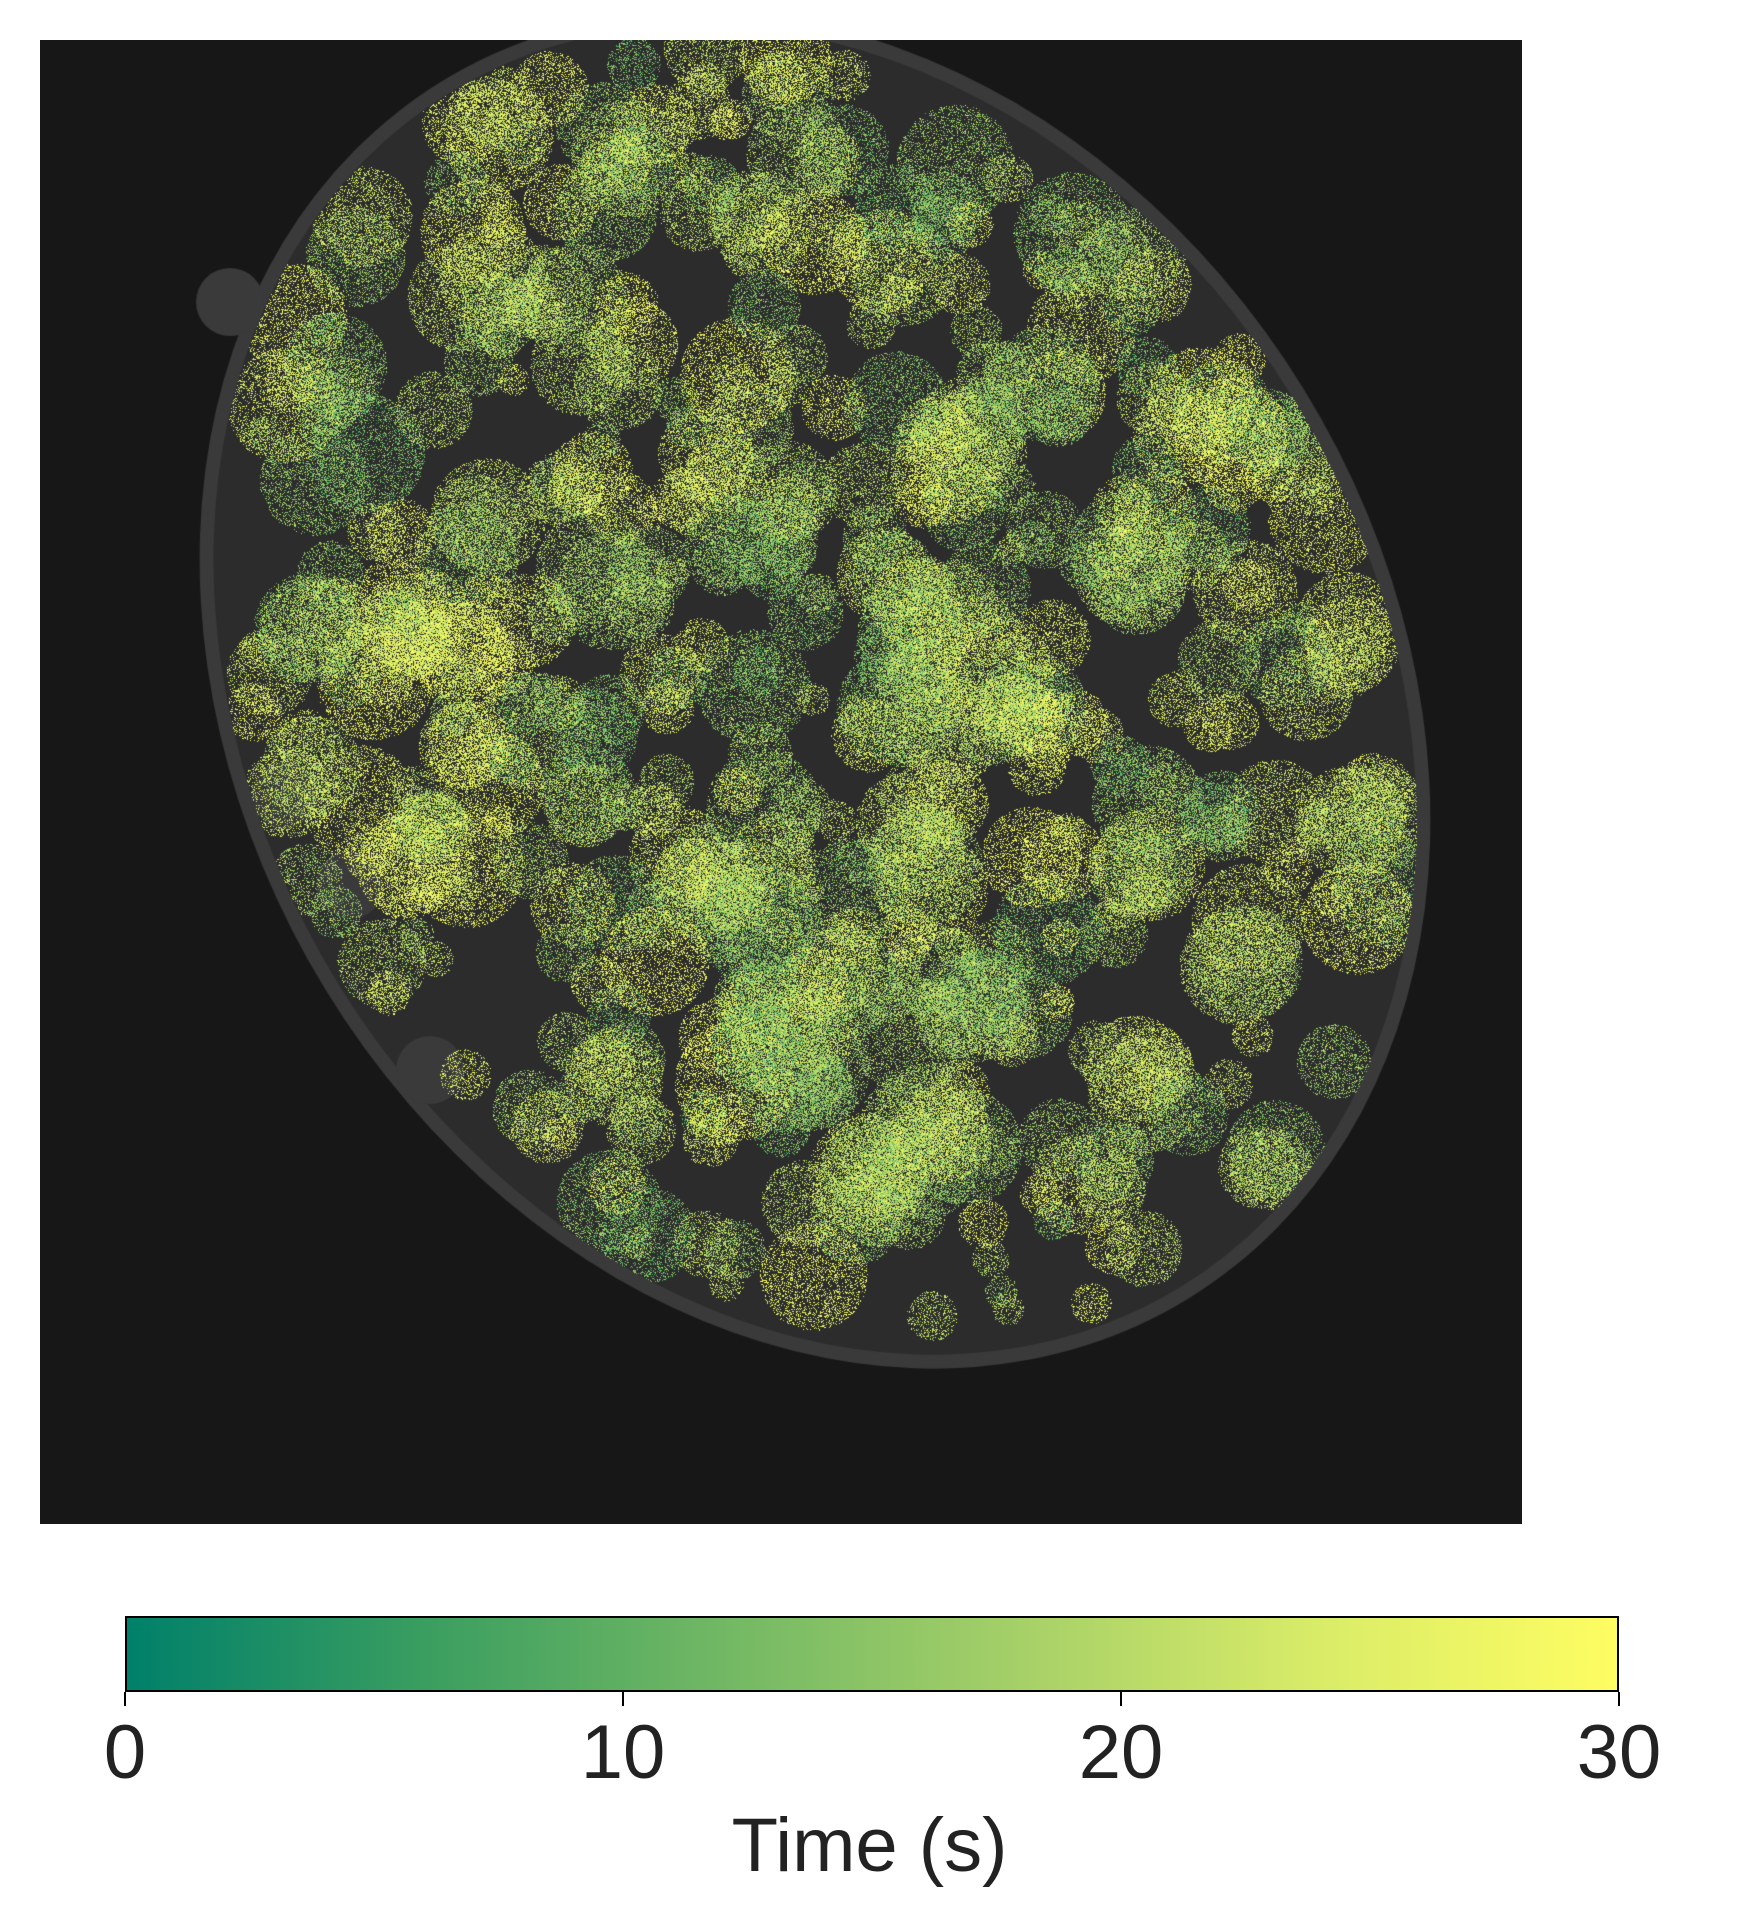  Describe the element at coordinates (872, 1654) in the screenshot. I see `colorbar` at that location.